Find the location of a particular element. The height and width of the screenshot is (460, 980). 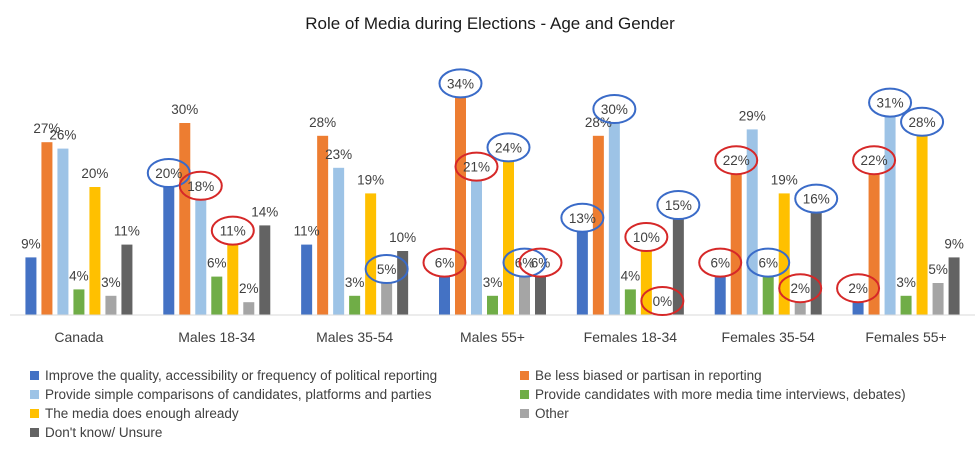

data-label: 15% is located at coordinates (678, 205).